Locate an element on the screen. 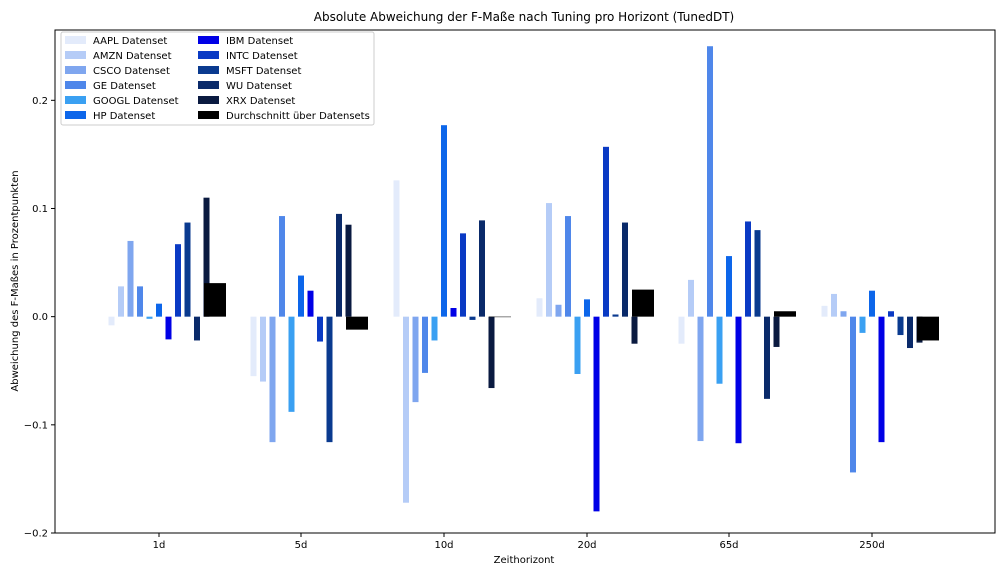  x-tick-label: 250d is located at coordinates (871, 545).